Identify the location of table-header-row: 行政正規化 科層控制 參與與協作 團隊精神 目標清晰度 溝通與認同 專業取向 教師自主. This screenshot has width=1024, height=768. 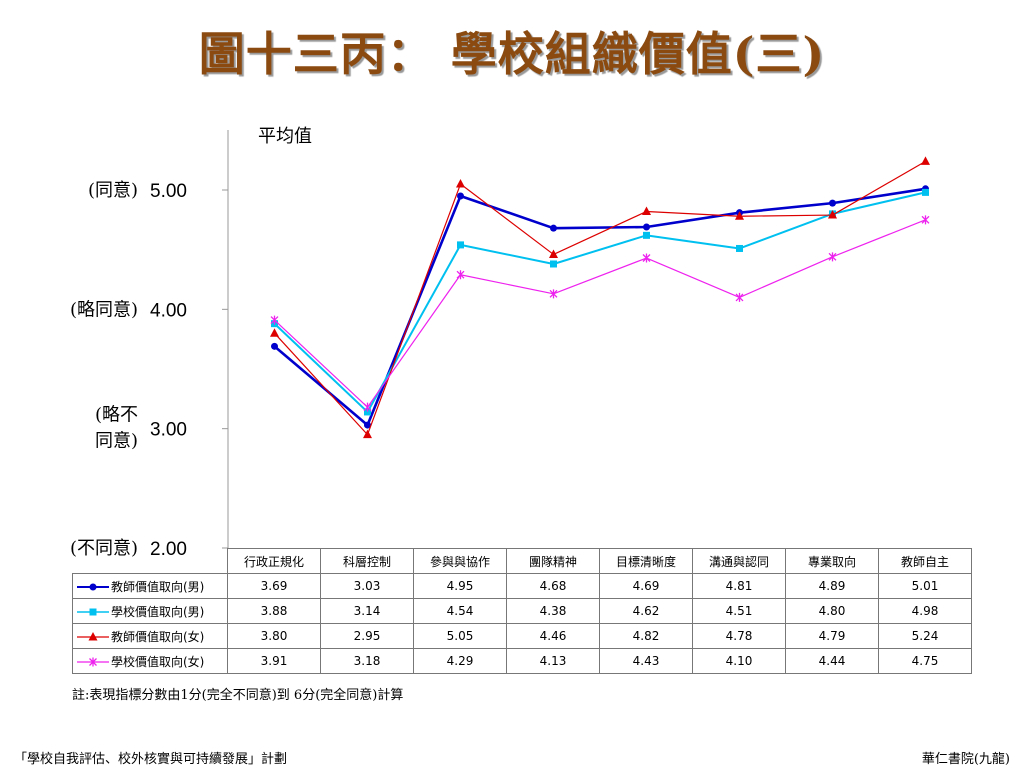
(522, 561).